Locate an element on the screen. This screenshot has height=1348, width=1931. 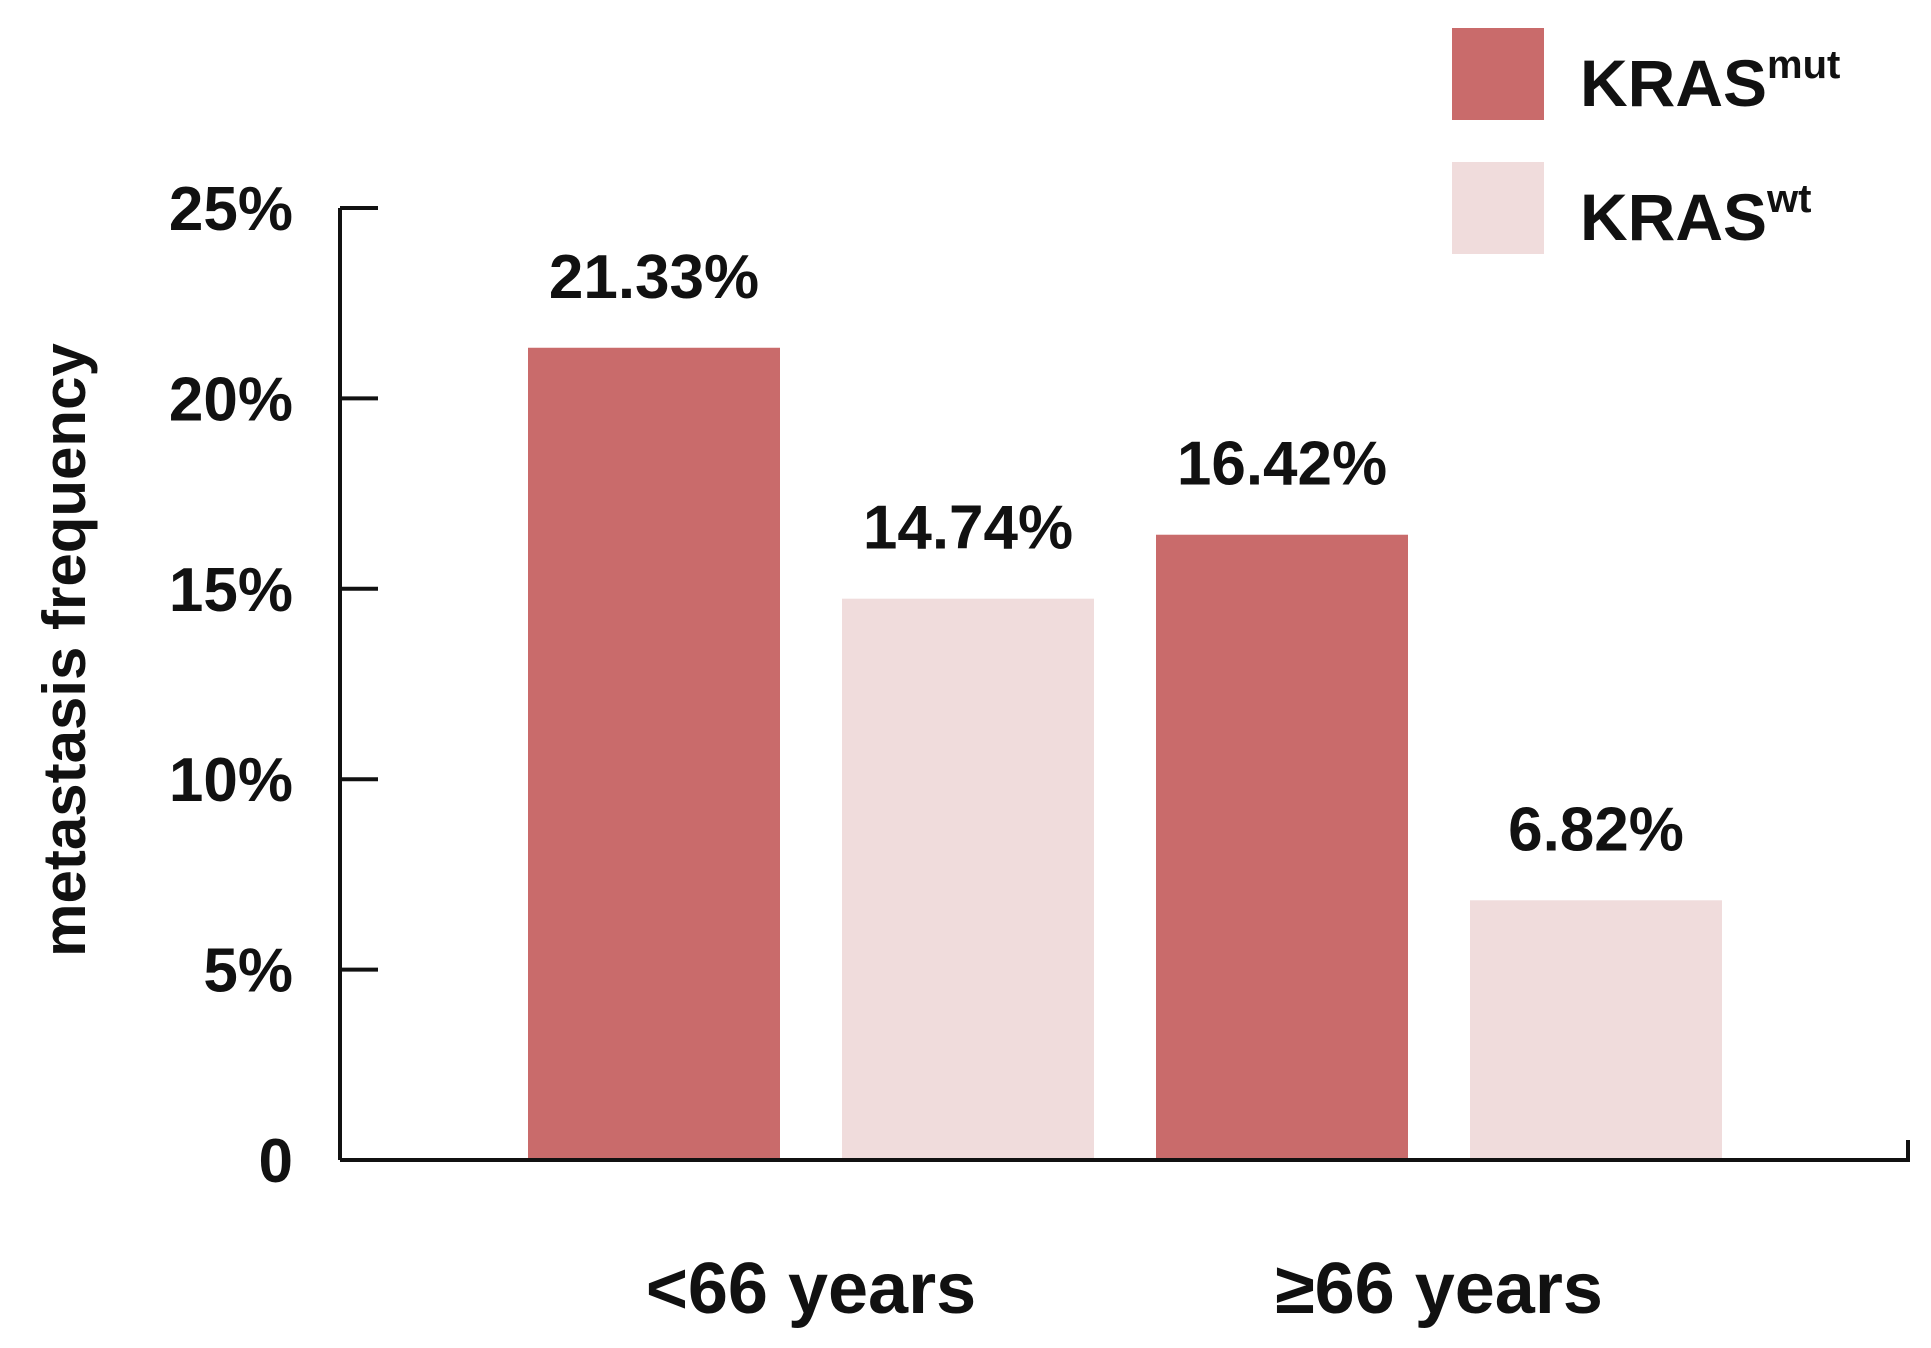
bar-value-label: 14.74% is located at coordinates (968, 528).